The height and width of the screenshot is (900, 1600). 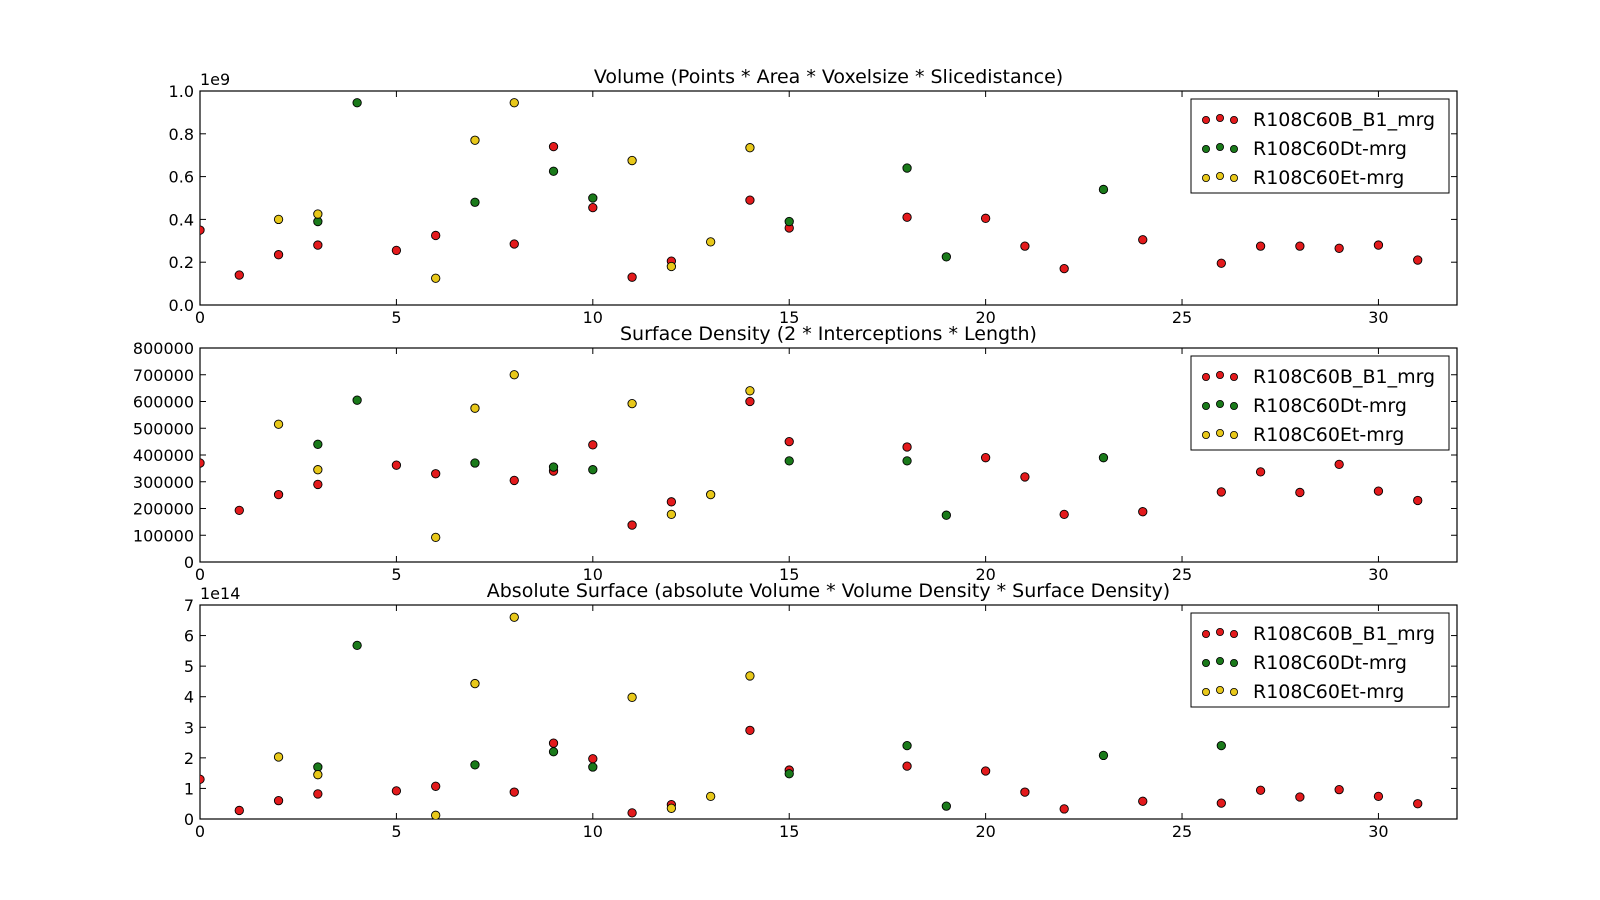 I want to click on x-tick-label: 5, so click(x=396, y=574).